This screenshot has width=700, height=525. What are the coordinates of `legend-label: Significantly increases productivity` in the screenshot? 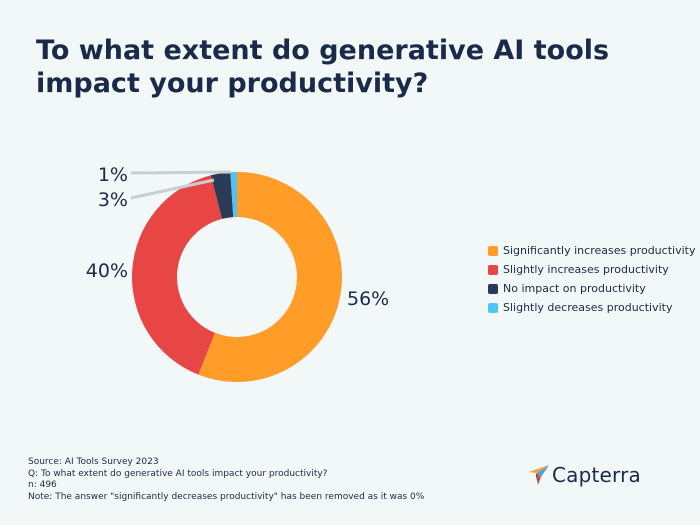 It's located at (599, 250).